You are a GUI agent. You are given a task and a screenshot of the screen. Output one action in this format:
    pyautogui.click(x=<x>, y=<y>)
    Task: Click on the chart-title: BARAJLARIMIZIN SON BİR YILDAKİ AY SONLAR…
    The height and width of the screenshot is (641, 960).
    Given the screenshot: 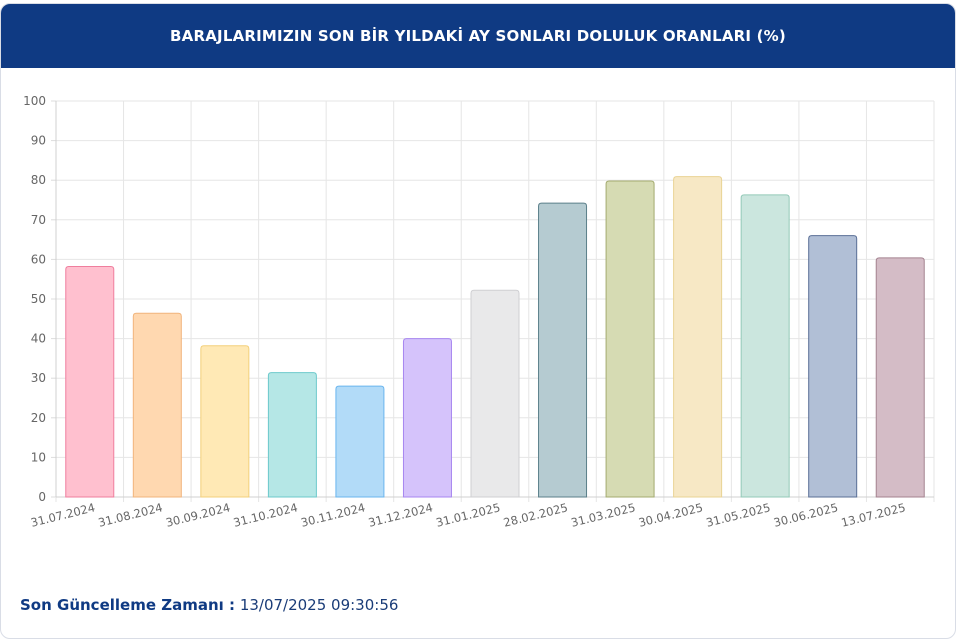 What is the action you would take?
    pyautogui.click(x=478, y=36)
    